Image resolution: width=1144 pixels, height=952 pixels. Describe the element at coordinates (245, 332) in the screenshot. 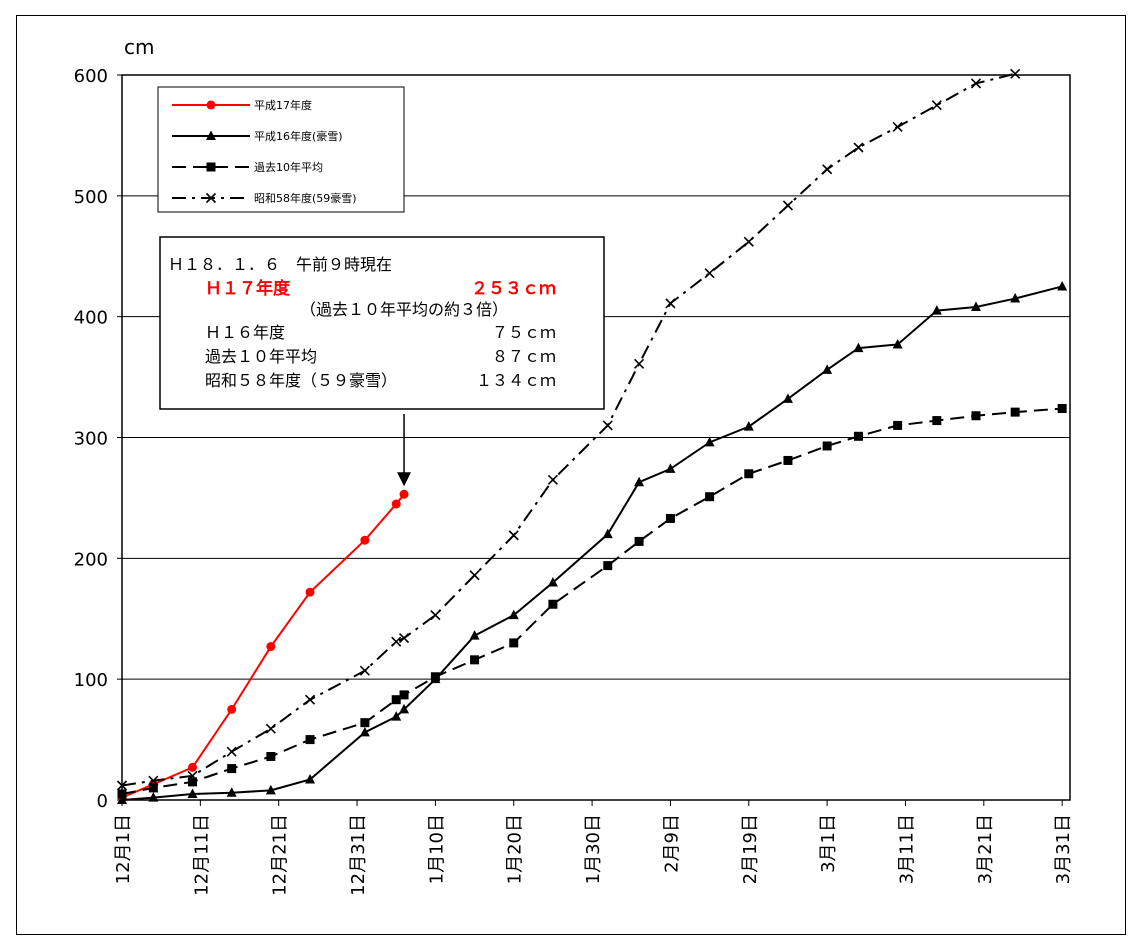

I see `info-line-label: Ｈ１６年度` at that location.